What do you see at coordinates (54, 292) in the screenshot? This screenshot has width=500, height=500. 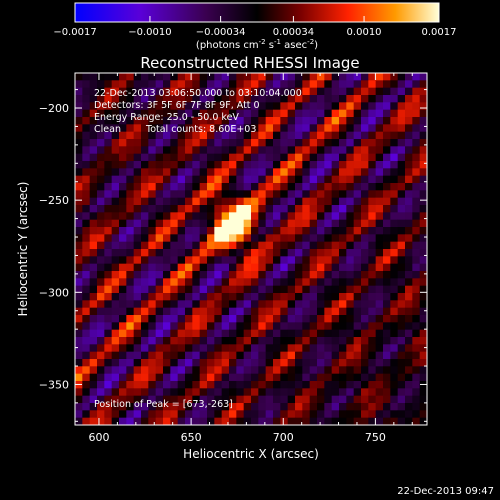 I see `y-tick-label: −300` at bounding box center [54, 292].